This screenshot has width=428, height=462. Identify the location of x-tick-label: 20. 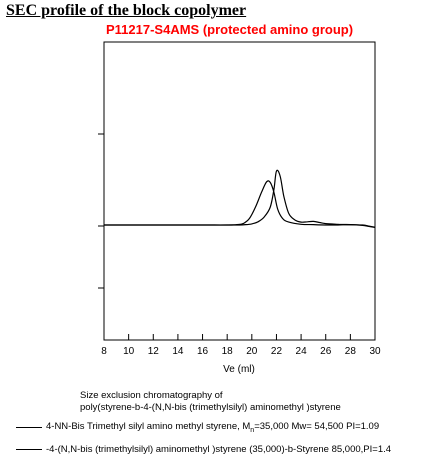
(252, 351).